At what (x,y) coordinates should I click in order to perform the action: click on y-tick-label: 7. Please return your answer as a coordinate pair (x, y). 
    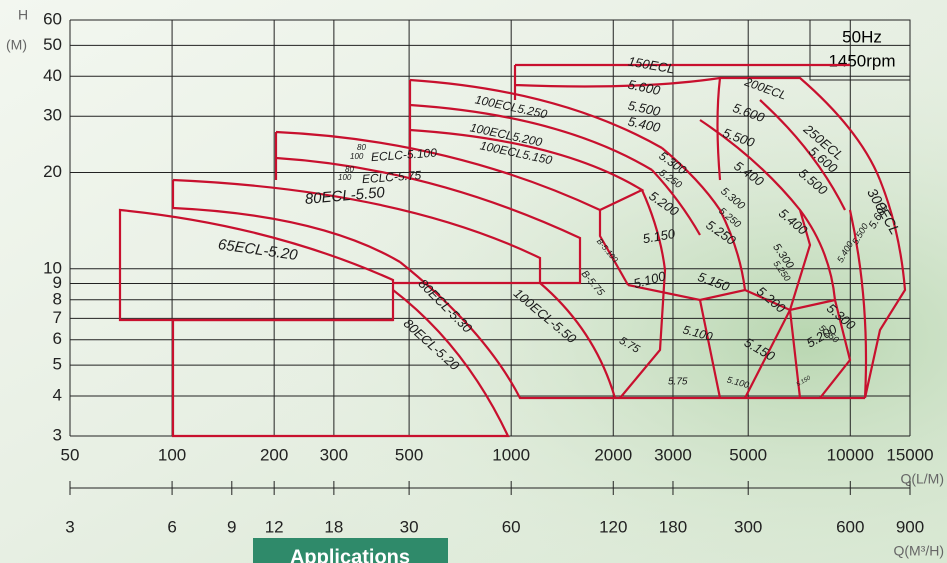
    Looking at the image, I should click on (57, 317).